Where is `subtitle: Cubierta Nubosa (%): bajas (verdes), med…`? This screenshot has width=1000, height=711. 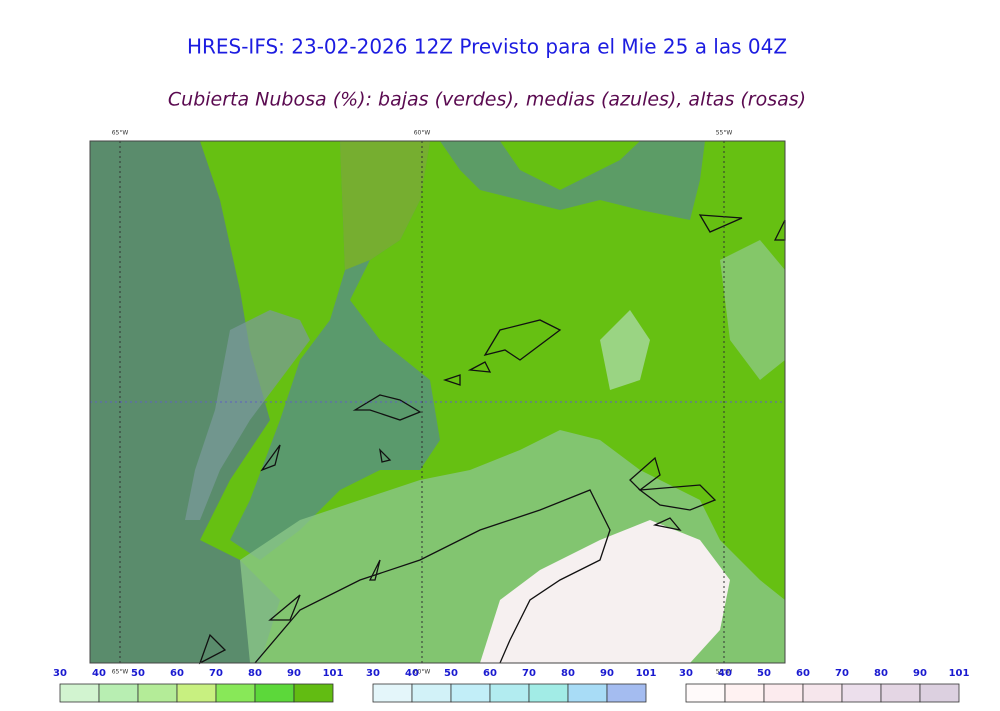 subtitle: Cubierta Nubosa (%): bajas (verdes), med… is located at coordinates (487, 100).